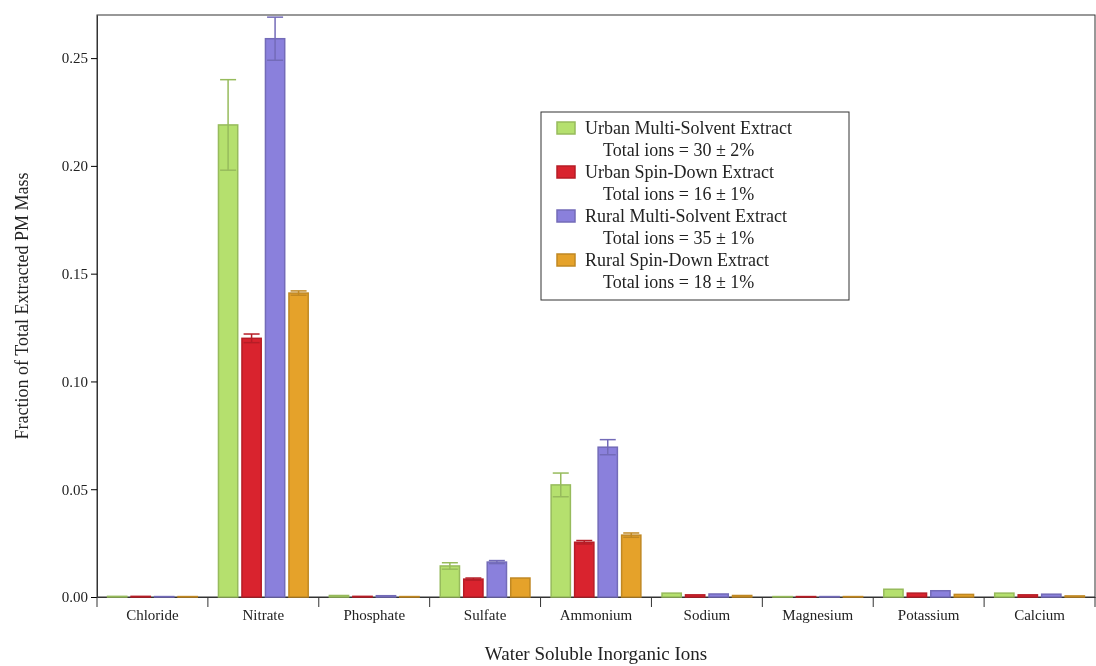 The height and width of the screenshot is (666, 1096). What do you see at coordinates (22, 306) in the screenshot?
I see `y-axis-title: Fraction of Total Extracted PM Mass` at bounding box center [22, 306].